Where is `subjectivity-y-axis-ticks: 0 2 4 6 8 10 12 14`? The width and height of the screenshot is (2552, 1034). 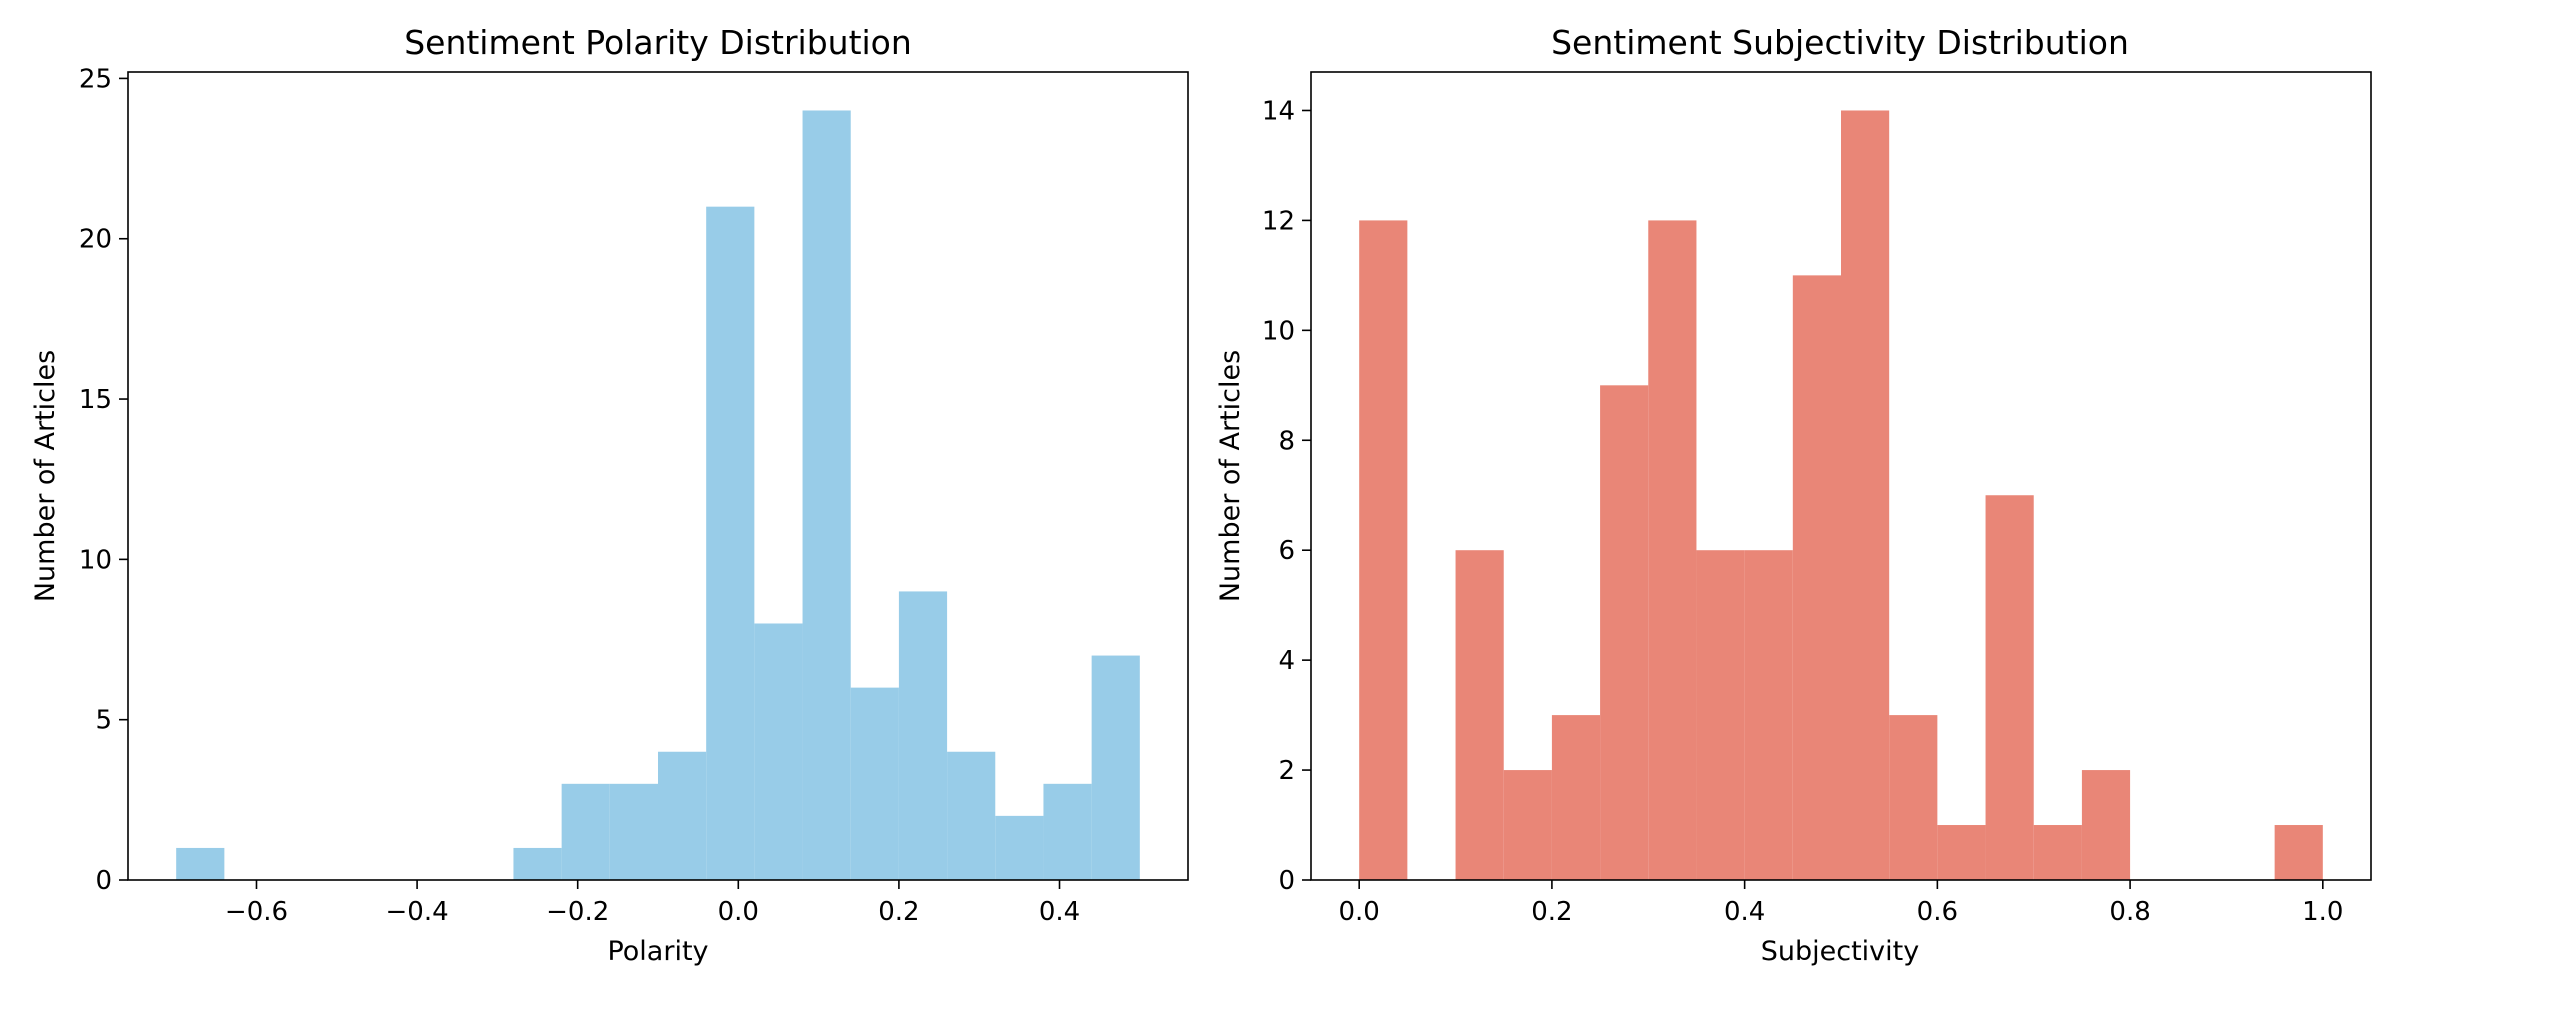 subjectivity-y-axis-ticks: 0 2 4 6 8 10 12 14 is located at coordinates (1286, 496).